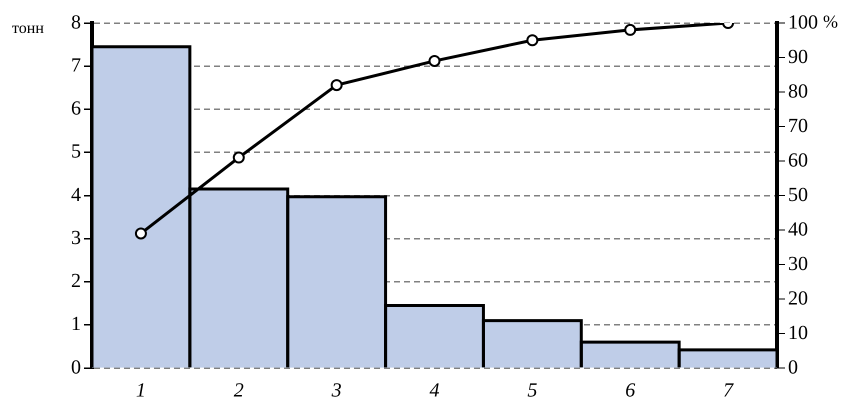  Describe the element at coordinates (728, 390) in the screenshot. I see `x-tick-label: 7` at that location.